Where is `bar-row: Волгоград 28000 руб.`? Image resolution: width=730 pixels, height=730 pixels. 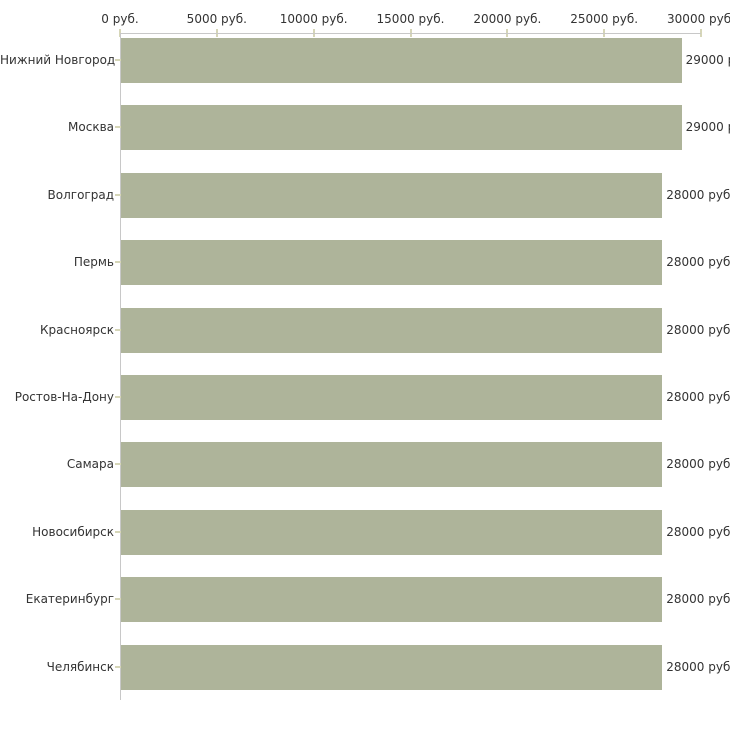
bar-row: Волгоград 28000 руб. is located at coordinates (365, 195).